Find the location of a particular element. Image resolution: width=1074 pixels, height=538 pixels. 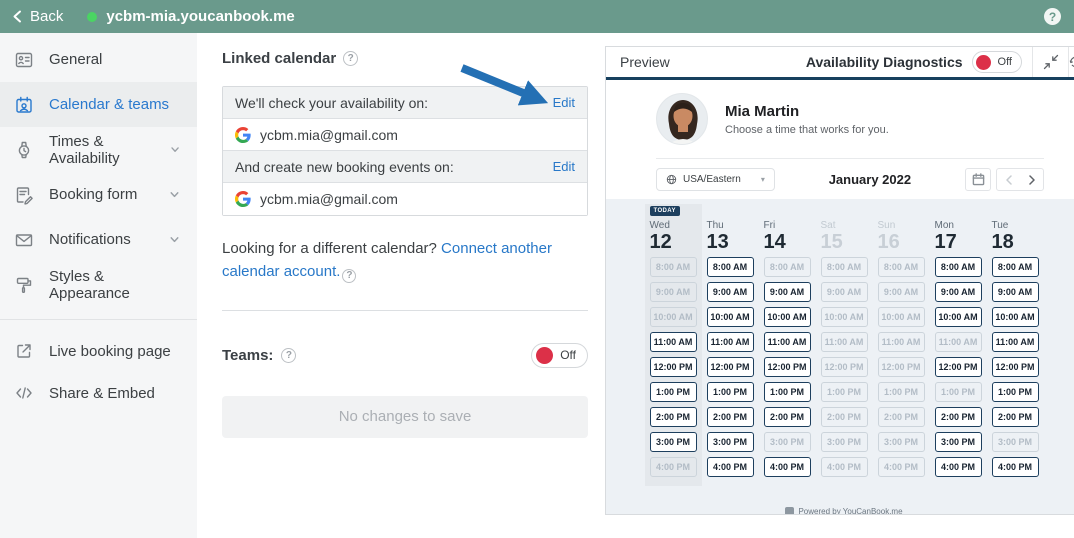

connect-calendar-help-icon: ? is located at coordinates (349, 276).